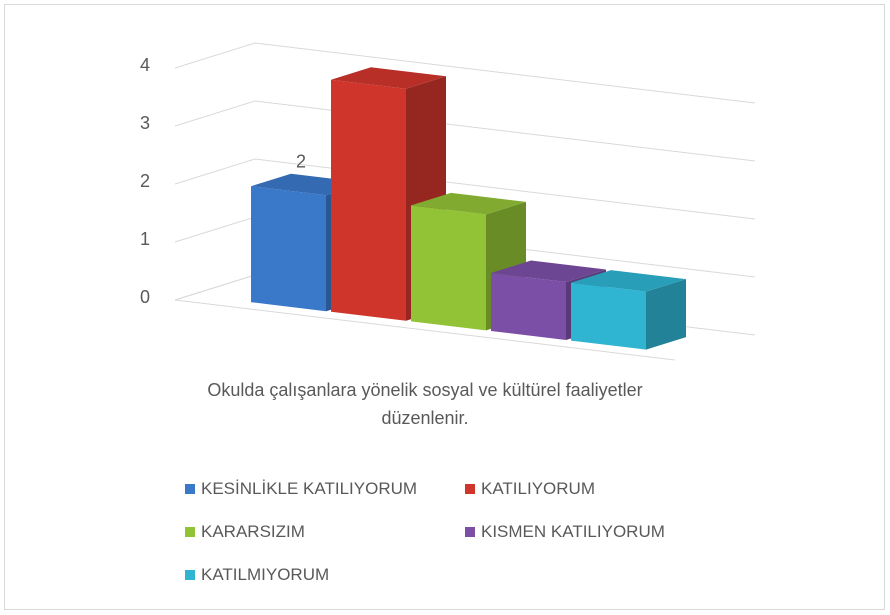 Image resolution: width=890 pixels, height=615 pixels. What do you see at coordinates (253, 531) in the screenshot?
I see `legend-label: KARARSIZIM` at bounding box center [253, 531].